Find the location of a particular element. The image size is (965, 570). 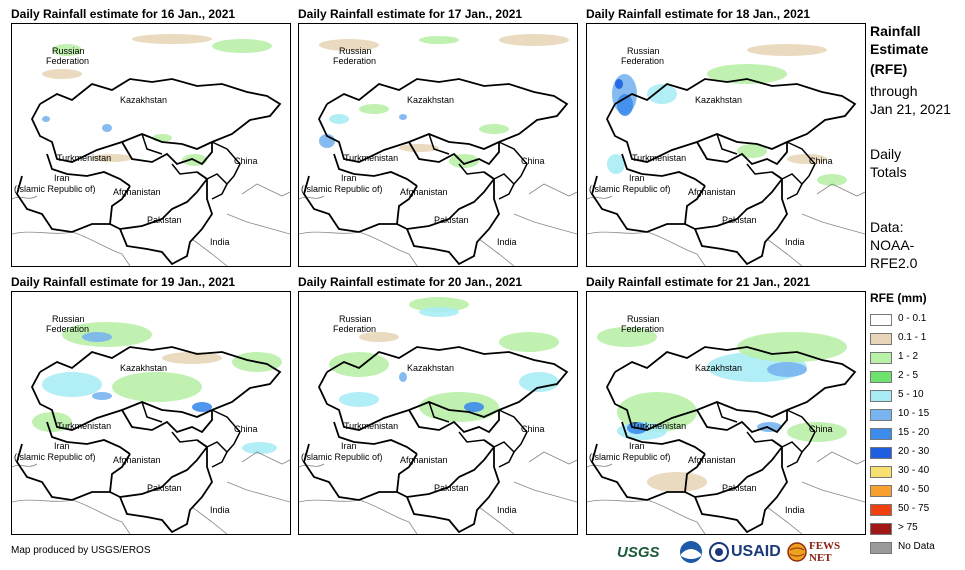

side-date: Jan 21, 2021 is located at coordinates (910, 109).